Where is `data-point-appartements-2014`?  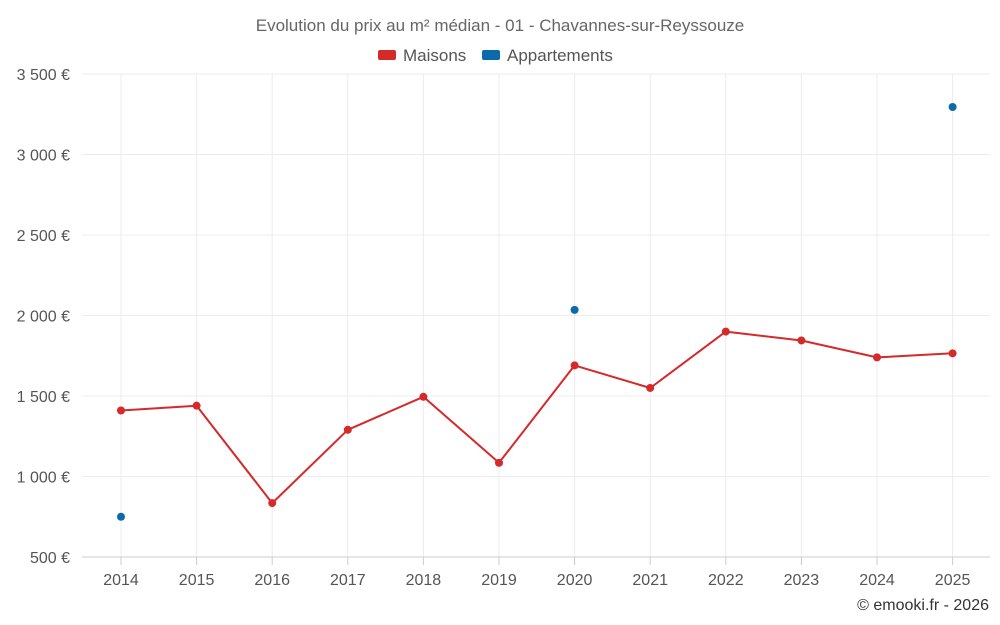
data-point-appartements-2014 is located at coordinates (121, 516).